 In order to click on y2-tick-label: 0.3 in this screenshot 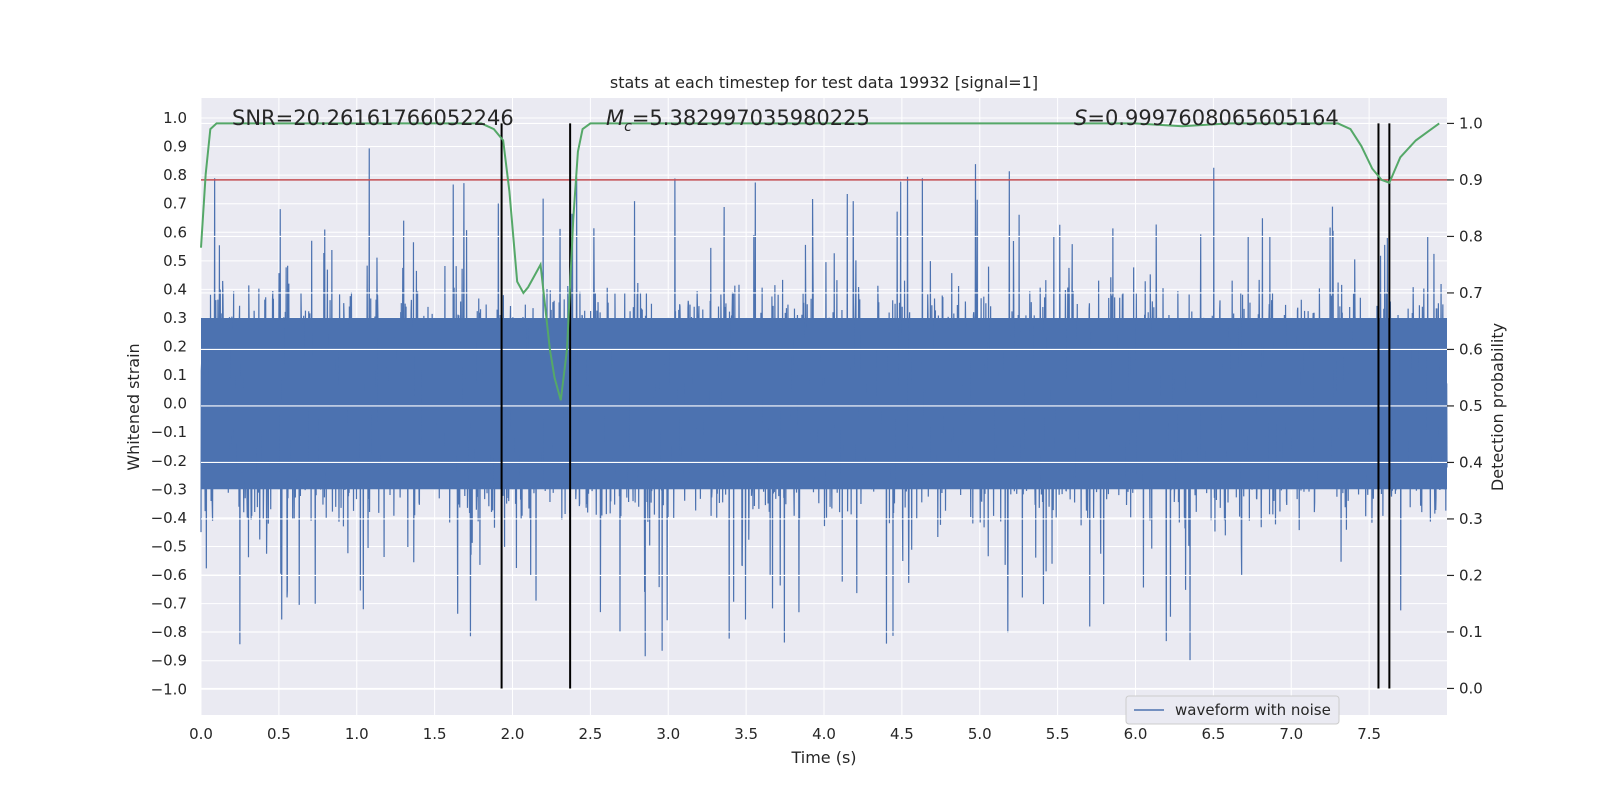, I will do `click(1471, 519)`.